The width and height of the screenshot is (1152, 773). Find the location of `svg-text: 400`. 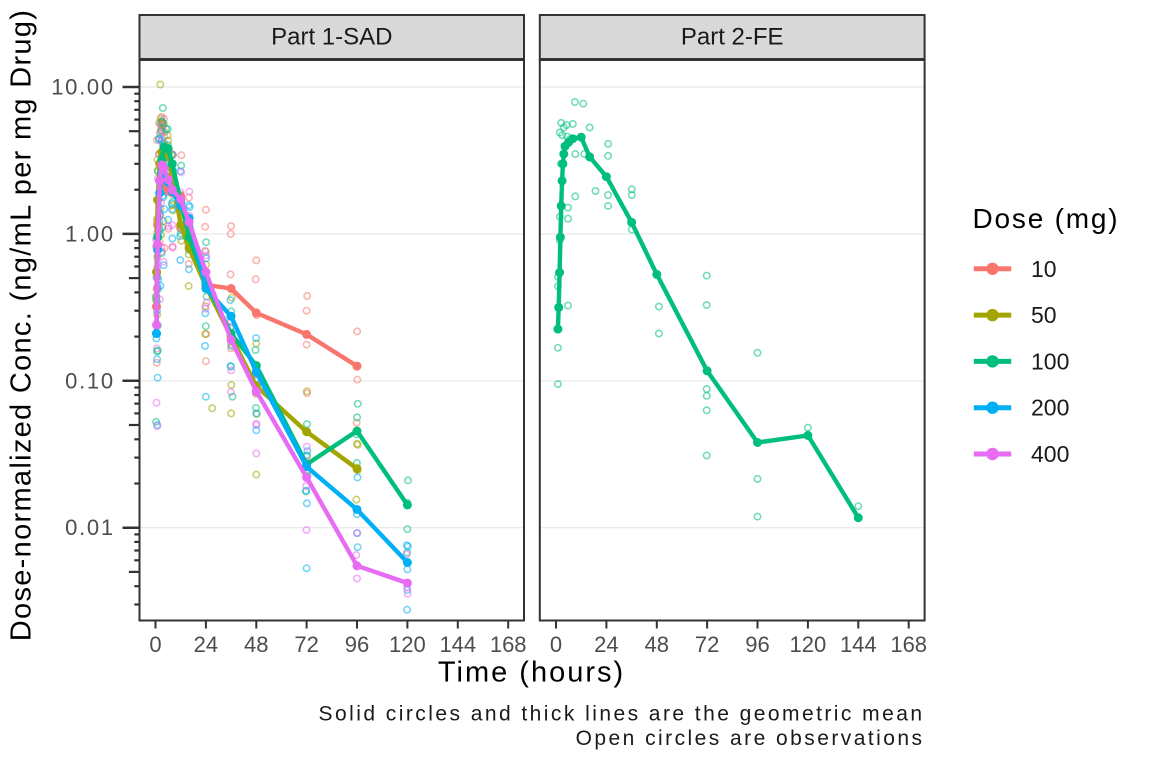

svg-text: 400 is located at coordinates (1050, 454).